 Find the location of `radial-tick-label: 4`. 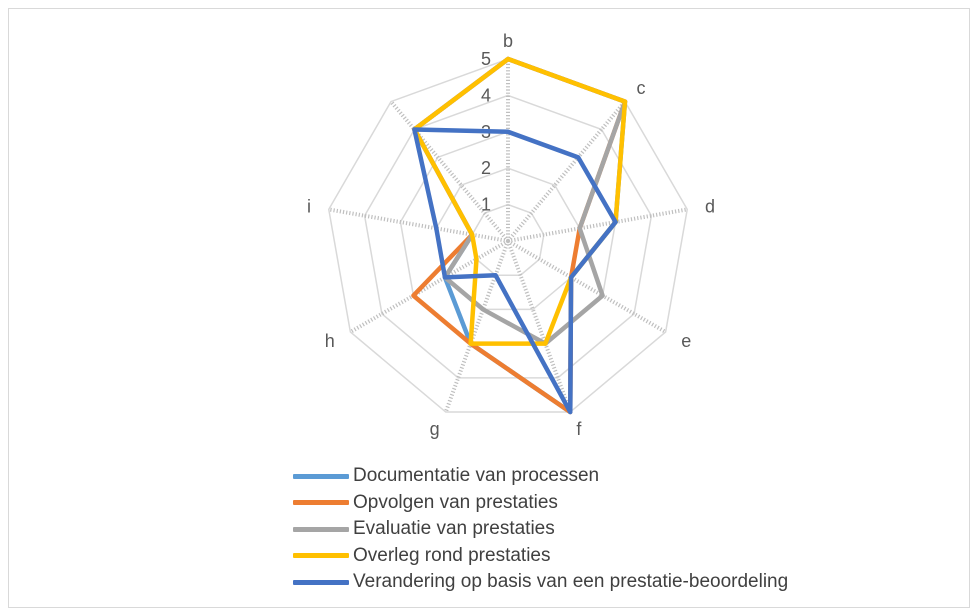

radial-tick-label: 4 is located at coordinates (486, 95).